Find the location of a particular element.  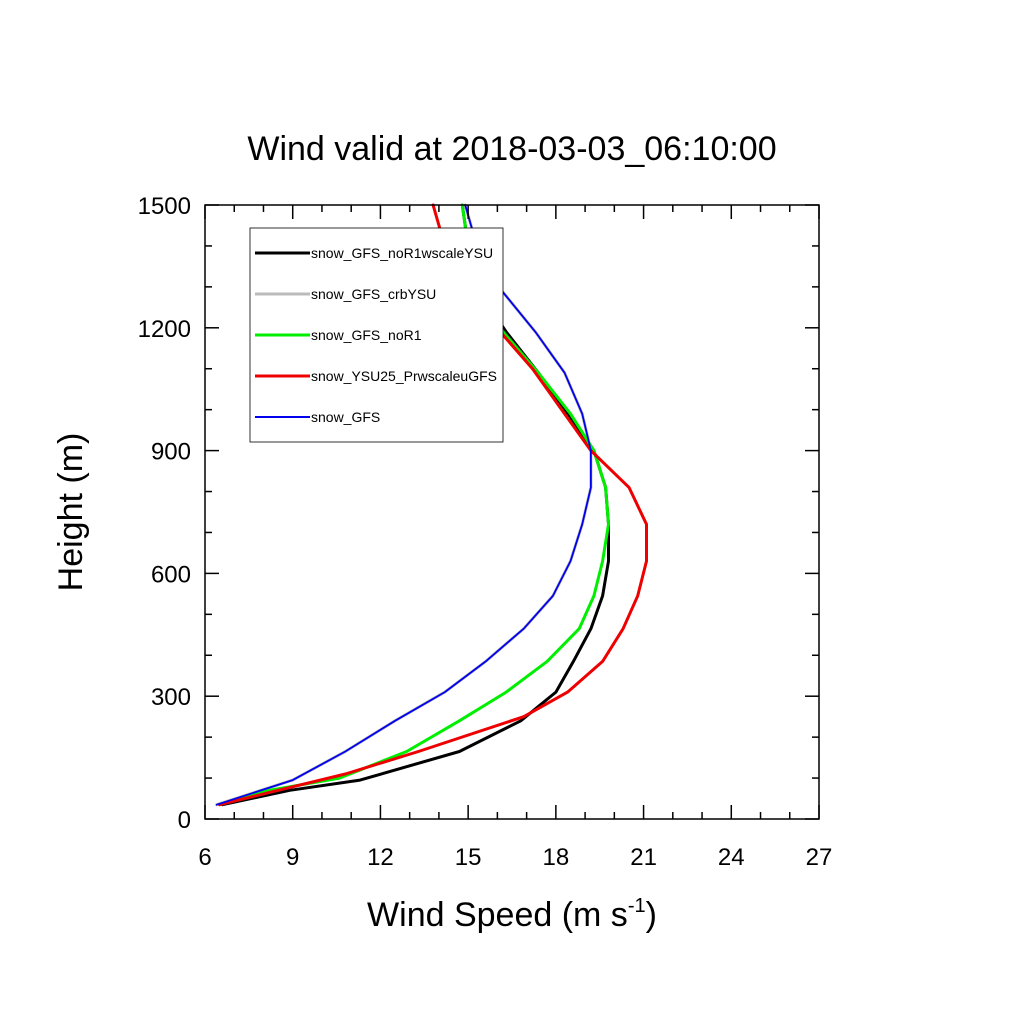

x-tick-label: 18 is located at coordinates (556, 857).